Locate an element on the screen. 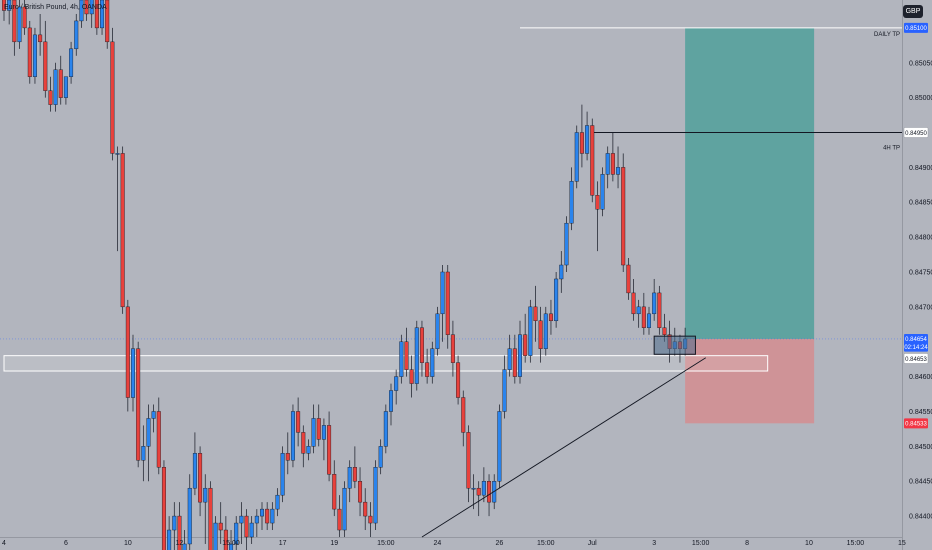 This screenshot has height=550, width=932. support-zone is located at coordinates (386, 363).